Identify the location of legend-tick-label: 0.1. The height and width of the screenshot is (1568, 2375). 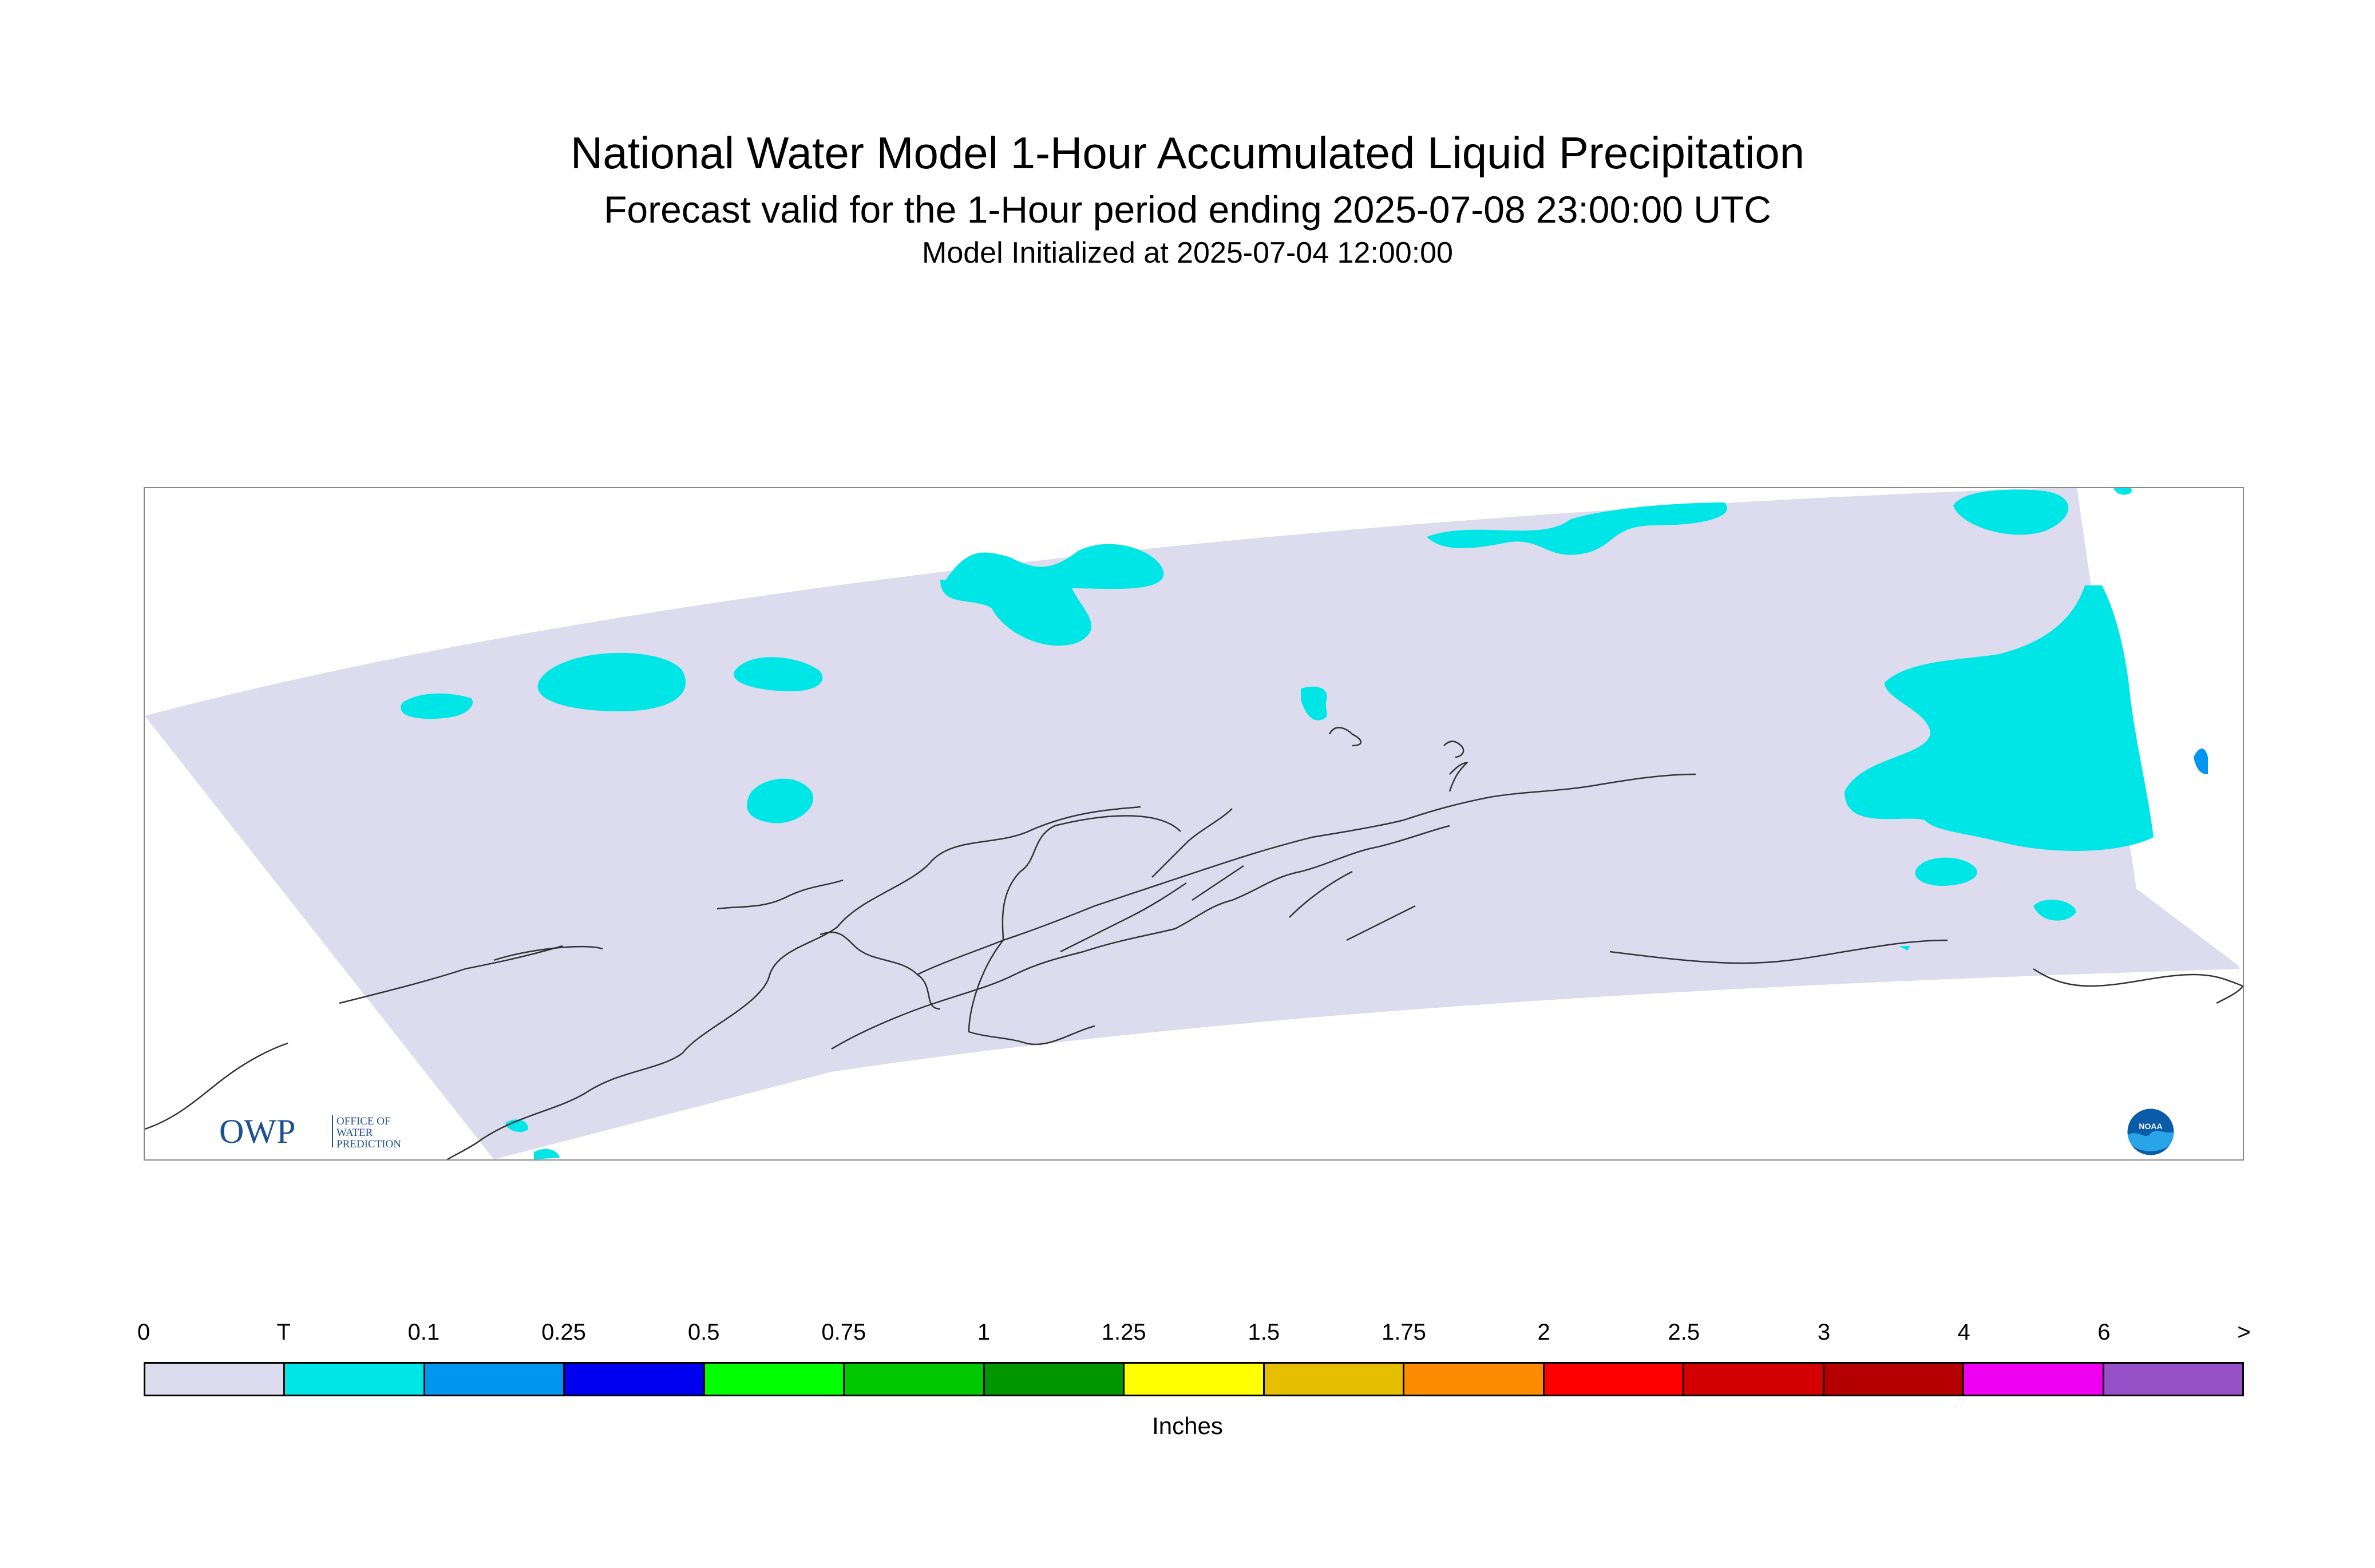
(424, 1332).